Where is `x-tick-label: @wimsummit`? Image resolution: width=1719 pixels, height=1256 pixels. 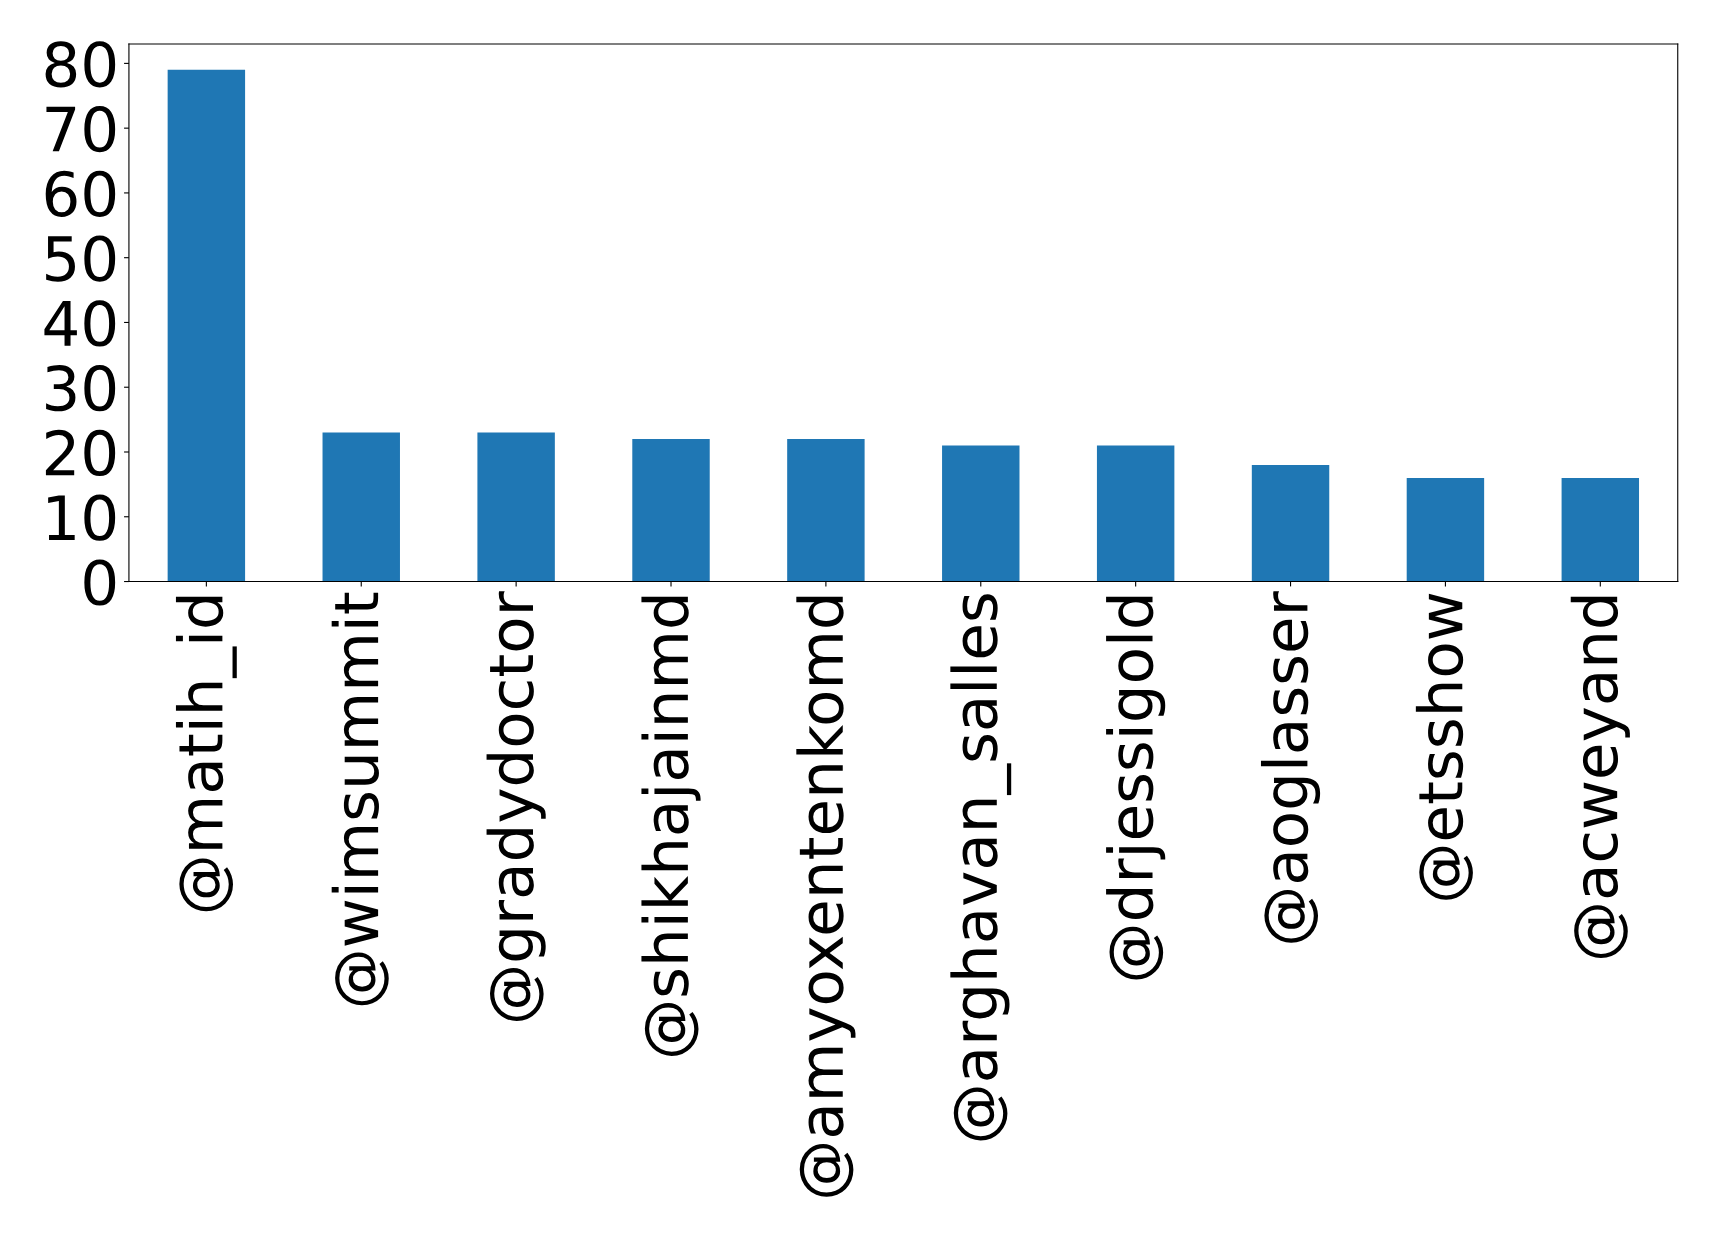 x-tick-label: @wimsummit is located at coordinates (360, 799).